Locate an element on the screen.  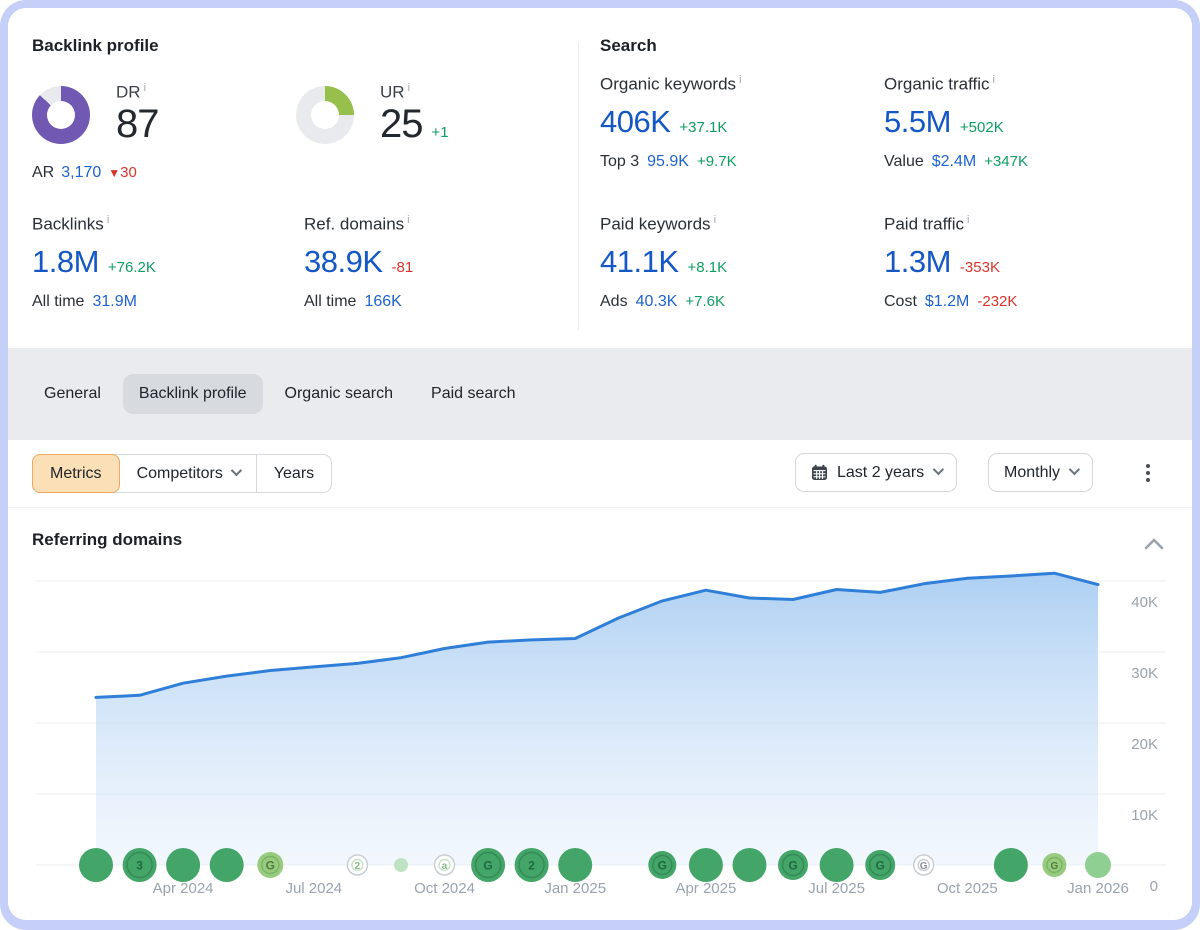
svg-text: Jan 2025 is located at coordinates (575, 888).